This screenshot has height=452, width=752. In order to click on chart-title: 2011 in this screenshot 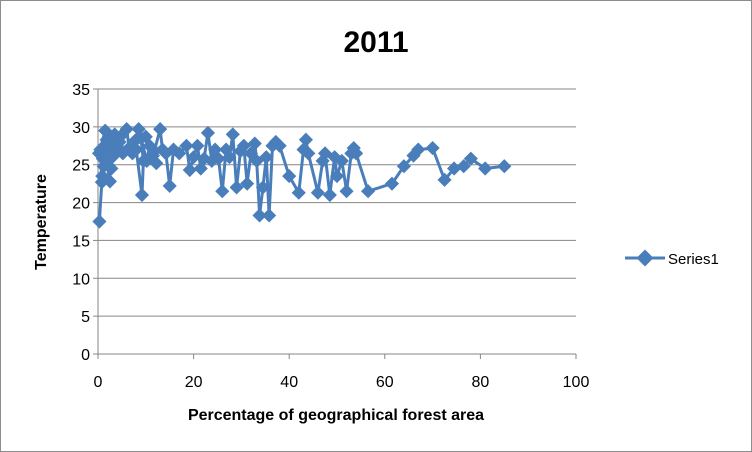, I will do `click(375, 42)`.